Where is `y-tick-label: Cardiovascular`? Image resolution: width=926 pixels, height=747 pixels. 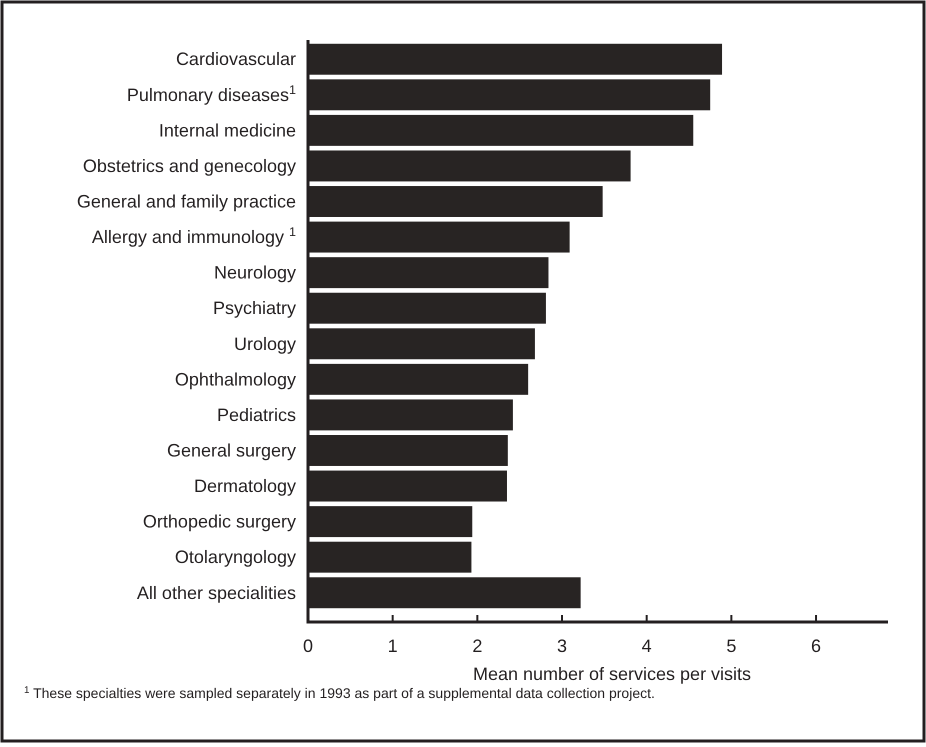 y-tick-label: Cardiovascular is located at coordinates (236, 59).